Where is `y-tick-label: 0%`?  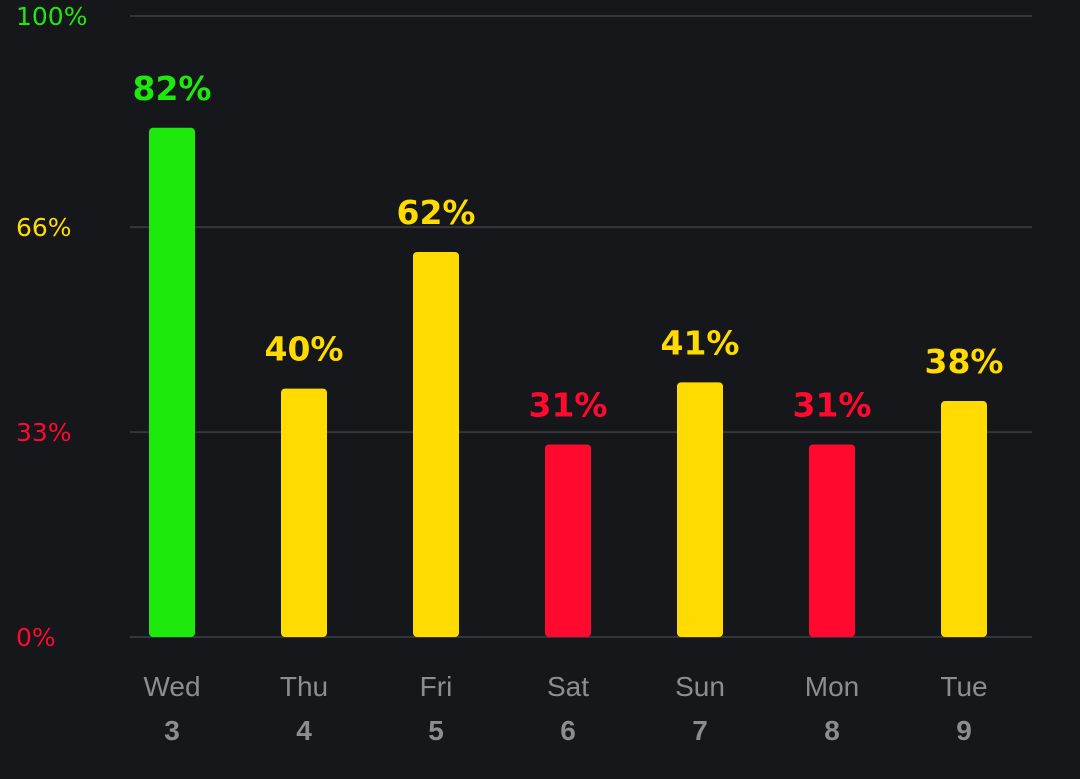
y-tick-label: 0% is located at coordinates (36, 637).